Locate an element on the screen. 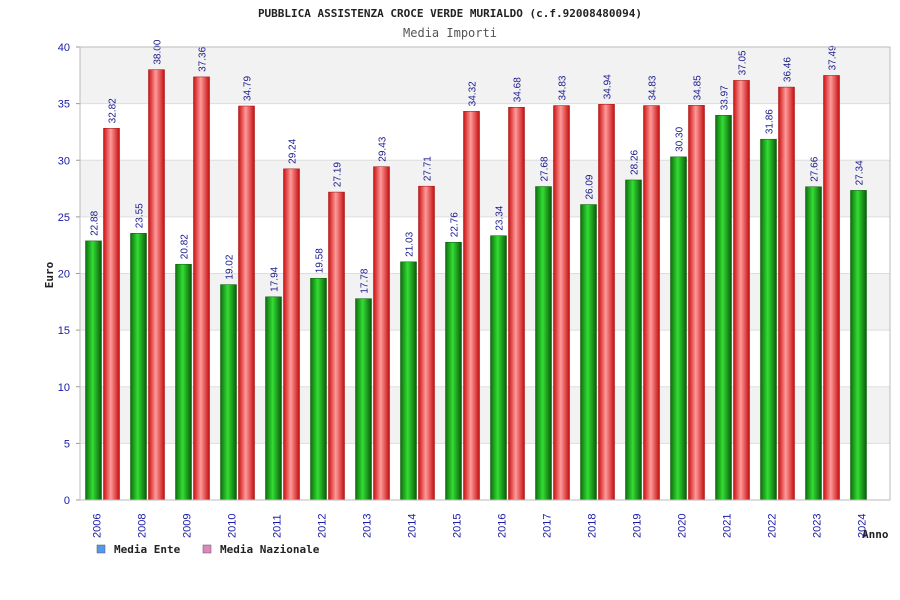 This screenshot has width=900, height=600. value-label-media-ente: 30.30 is located at coordinates (680, 138).